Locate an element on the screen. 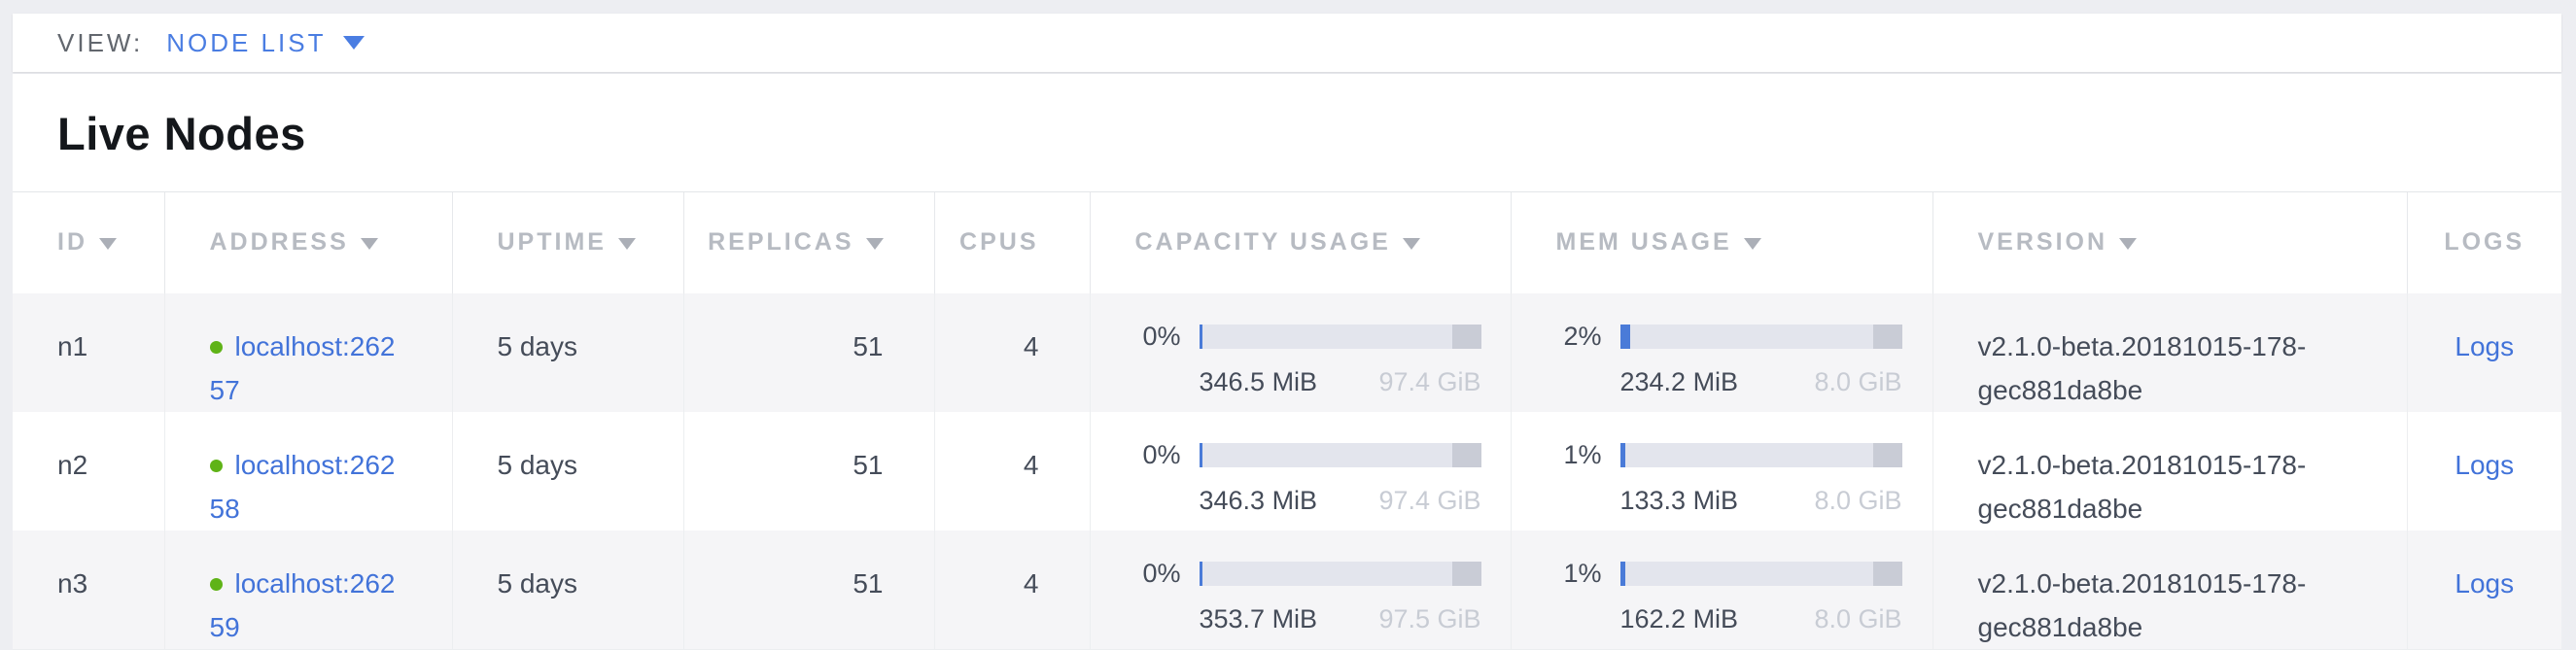 This screenshot has width=2576, height=650. mem-used-value: 234.2 MiB is located at coordinates (1679, 381).